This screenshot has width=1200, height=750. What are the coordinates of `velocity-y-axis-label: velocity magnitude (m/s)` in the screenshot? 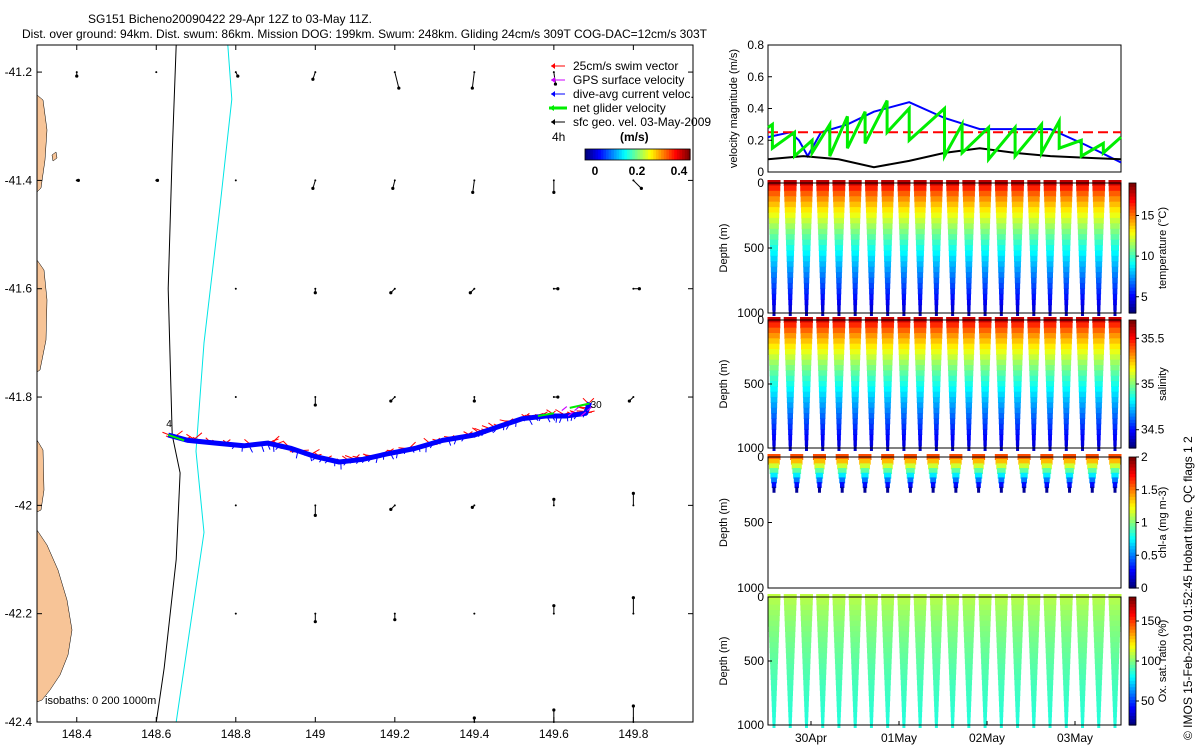 It's located at (734, 108).